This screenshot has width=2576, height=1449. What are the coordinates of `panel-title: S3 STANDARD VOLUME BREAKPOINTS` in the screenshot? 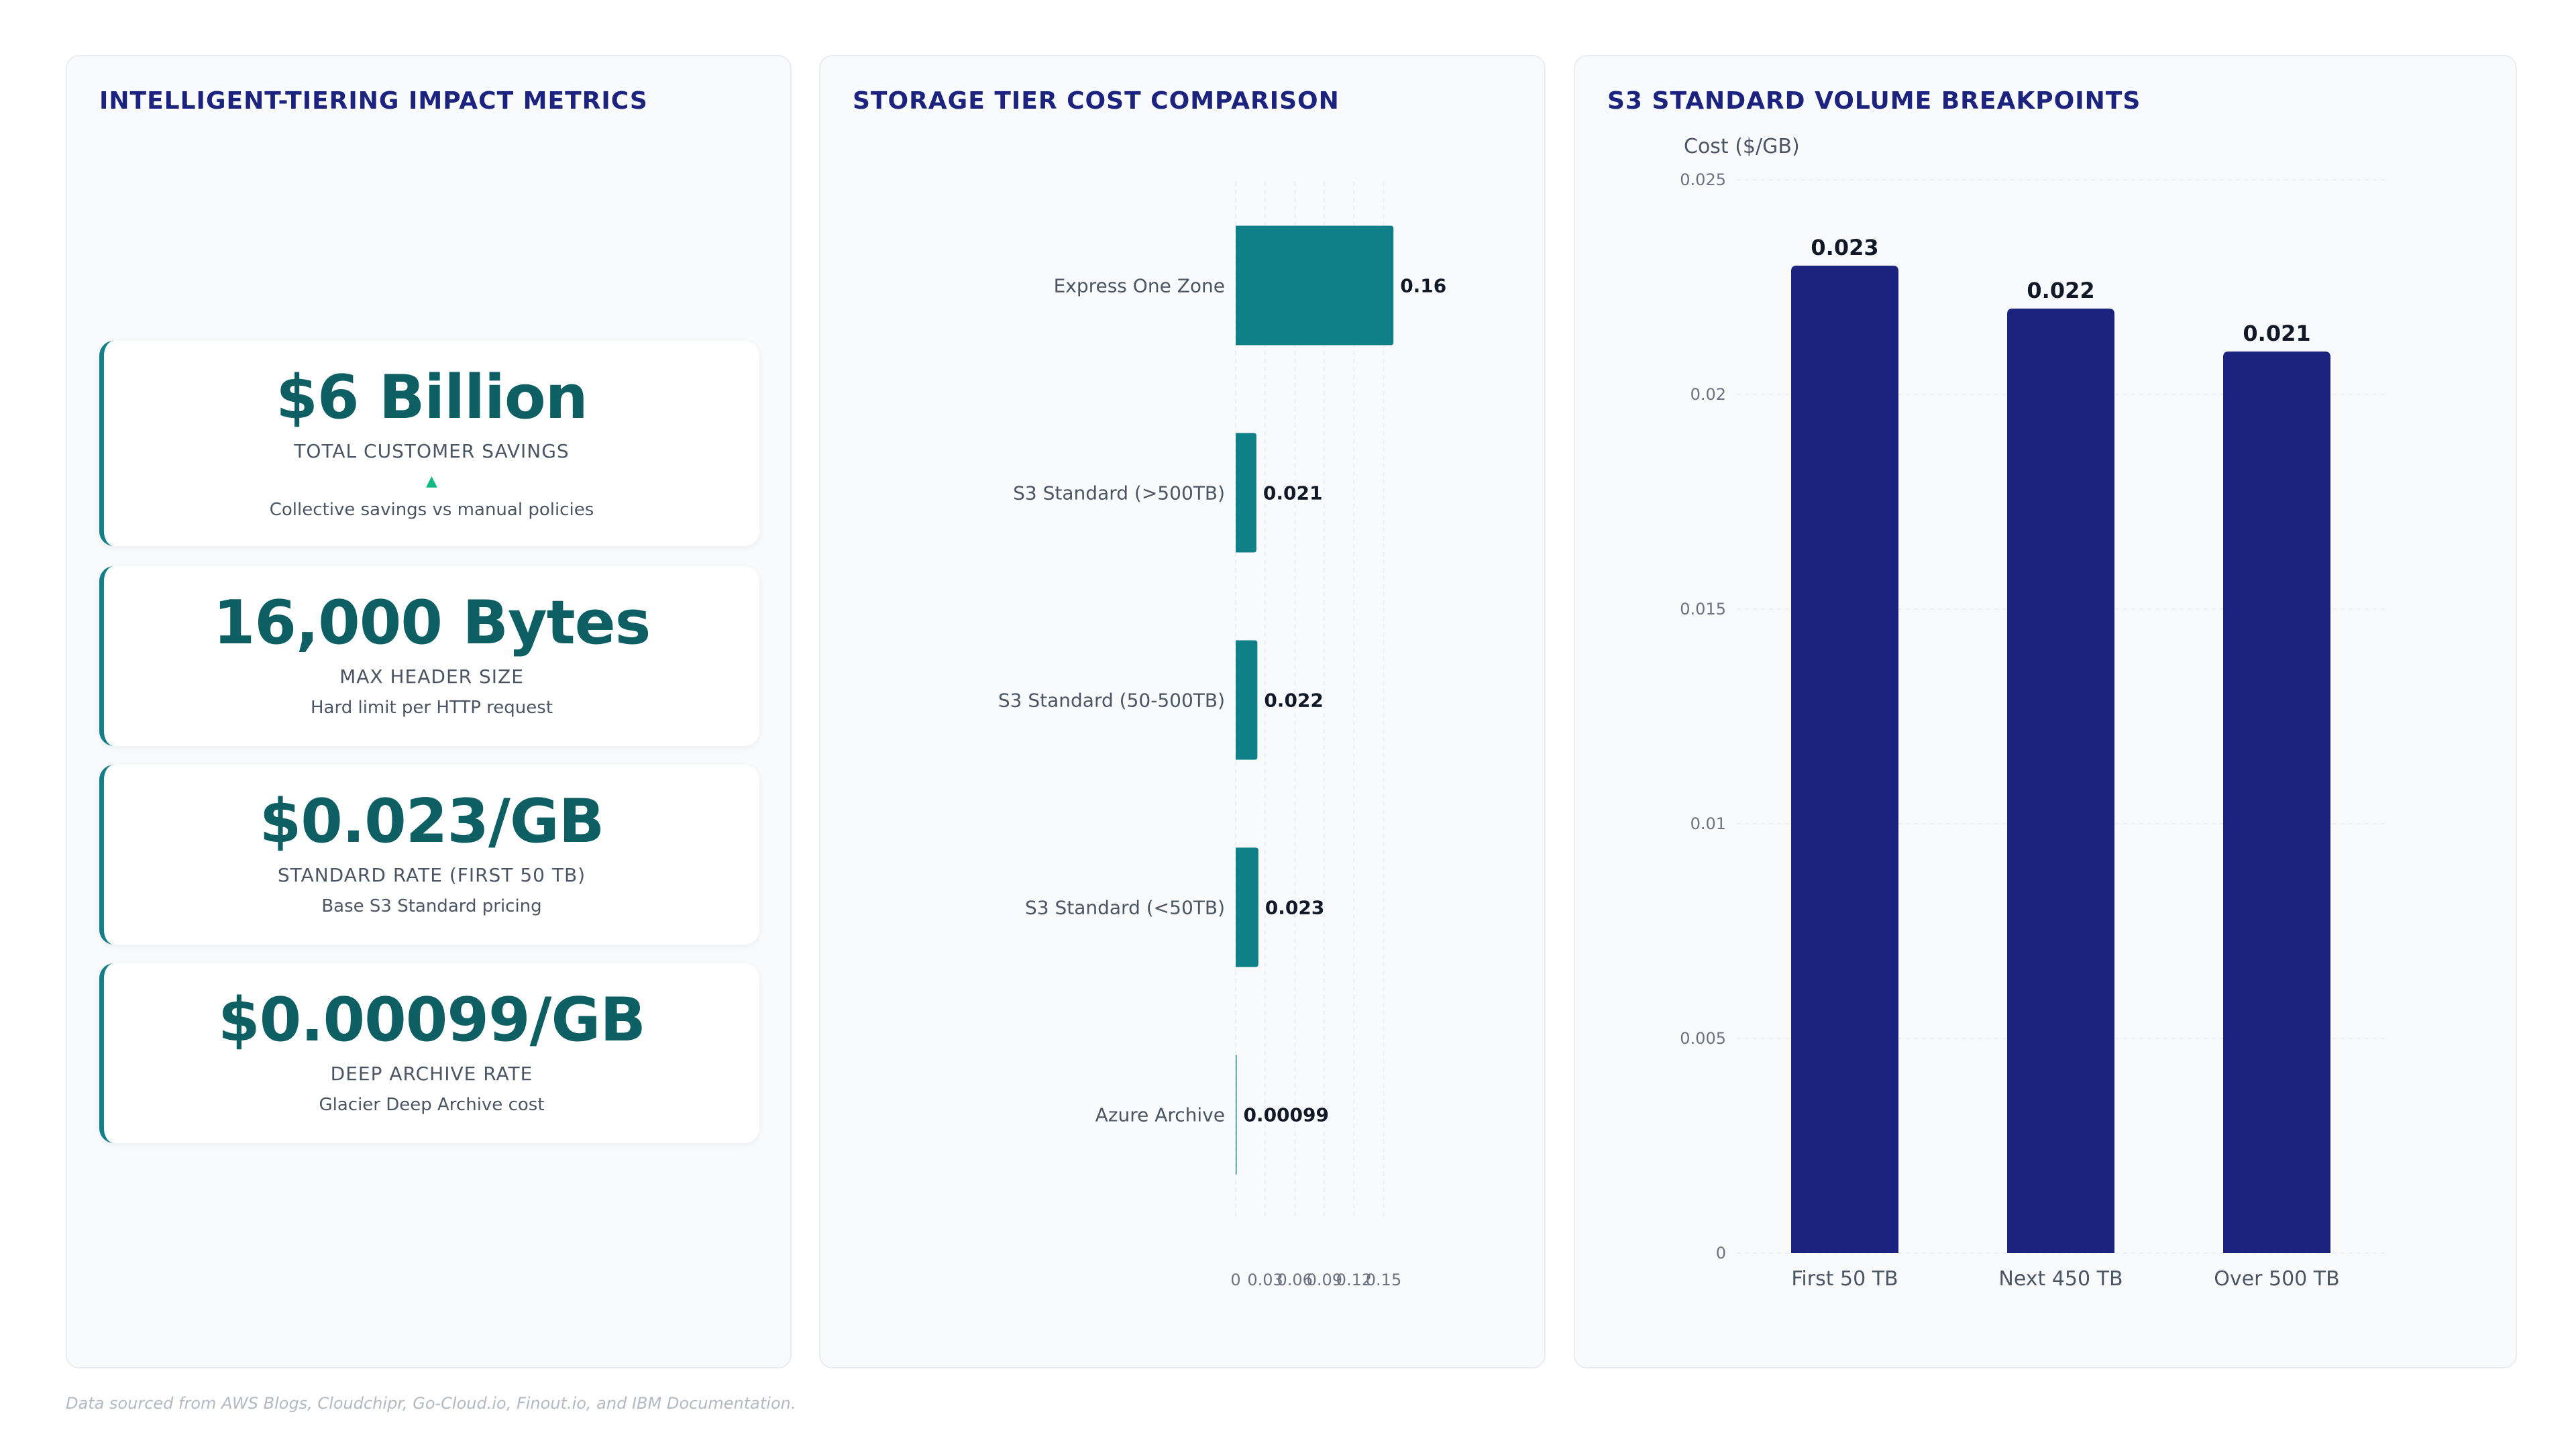 It's located at (1874, 101).